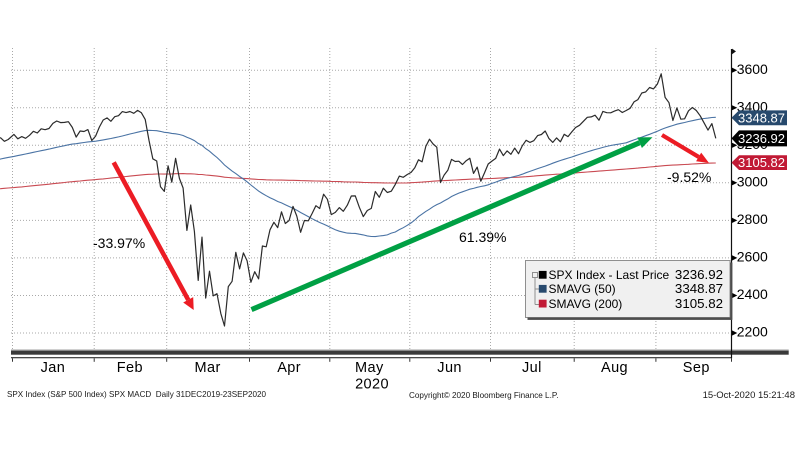 The width and height of the screenshot is (800, 455). What do you see at coordinates (130, 368) in the screenshot?
I see `svg-text: Feb` at bounding box center [130, 368].